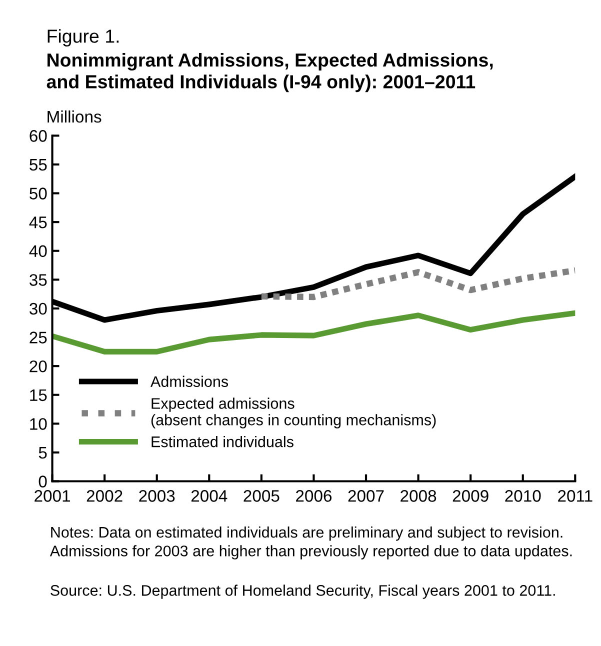 The width and height of the screenshot is (601, 646). Describe the element at coordinates (42, 482) in the screenshot. I see `y-tick-label: 0` at that location.